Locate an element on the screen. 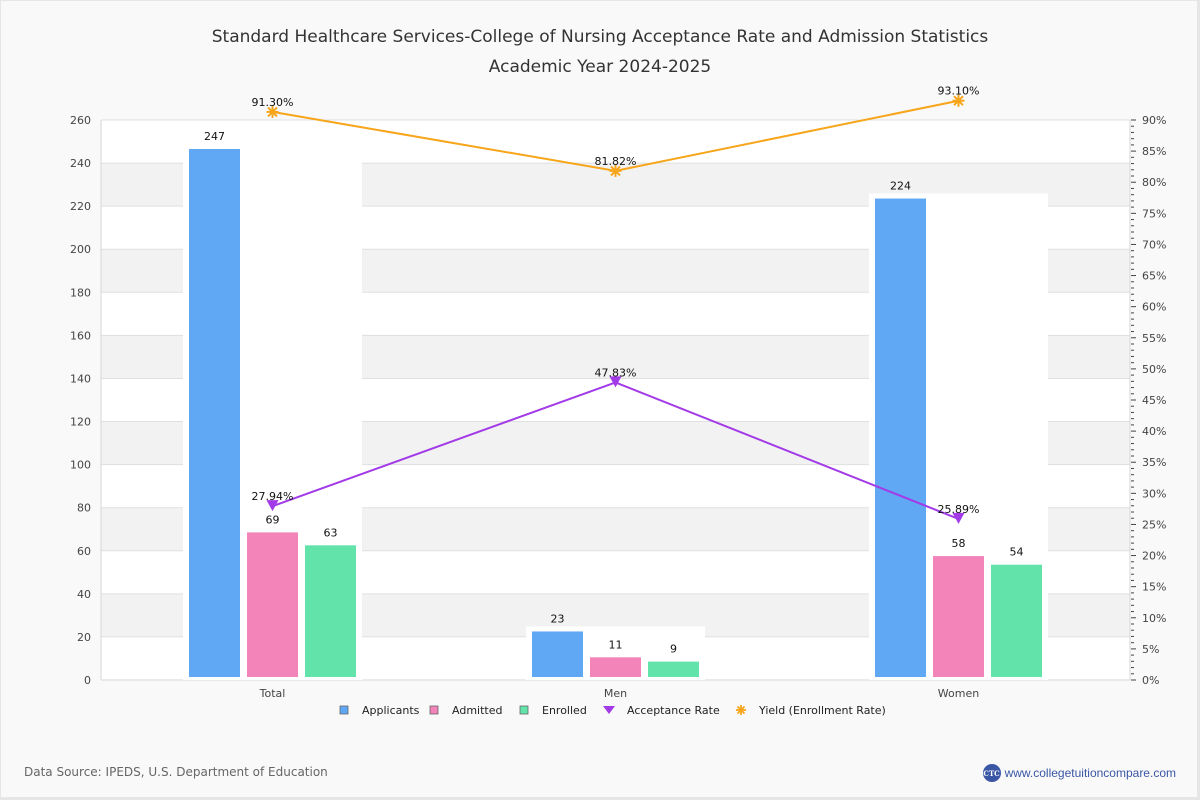  left-tick-label: 0 is located at coordinates (87, 680).